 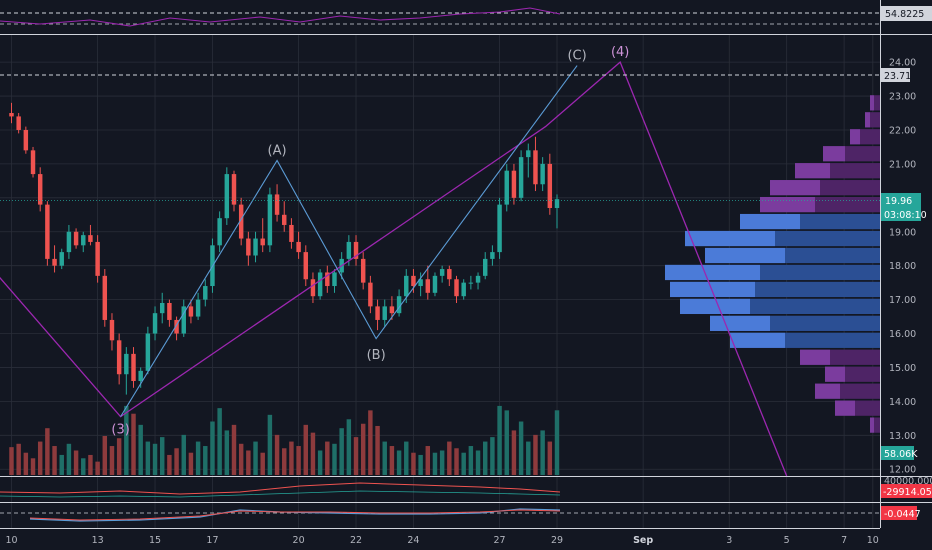 I want to click on indicator-bottom-line-red, so click(x=295, y=515).